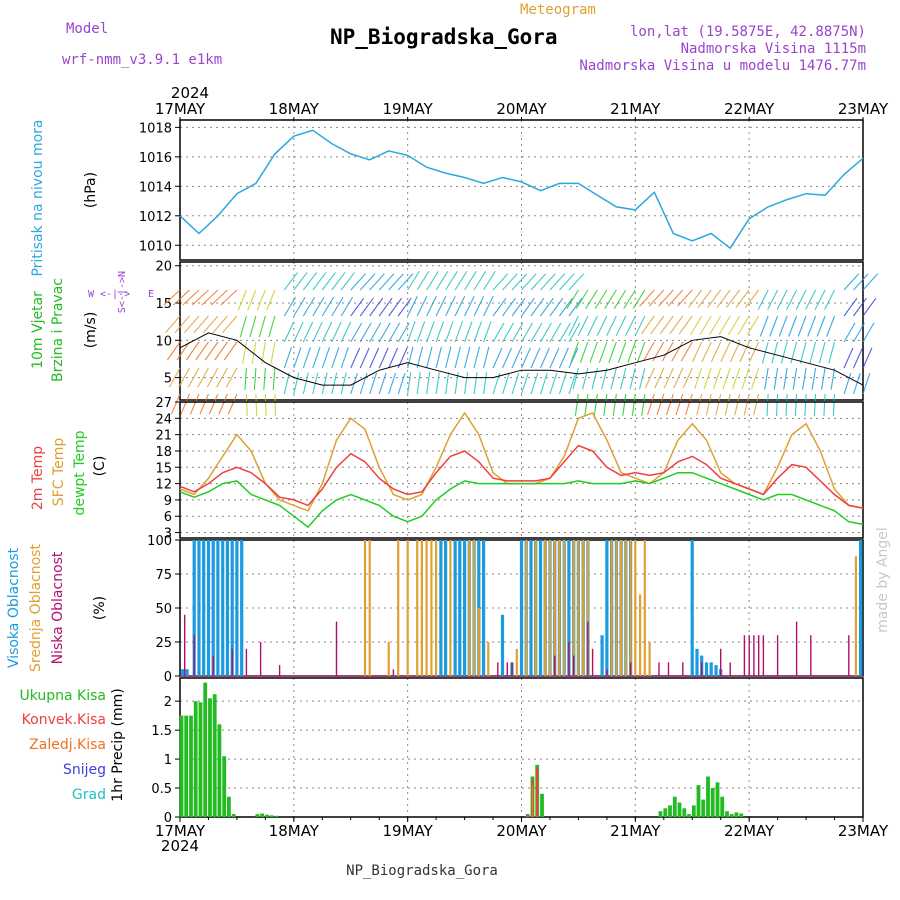 The height and width of the screenshot is (900, 900). Describe the element at coordinates (161, 731) in the screenshot. I see `precip-tick-label: 1.5` at that location.